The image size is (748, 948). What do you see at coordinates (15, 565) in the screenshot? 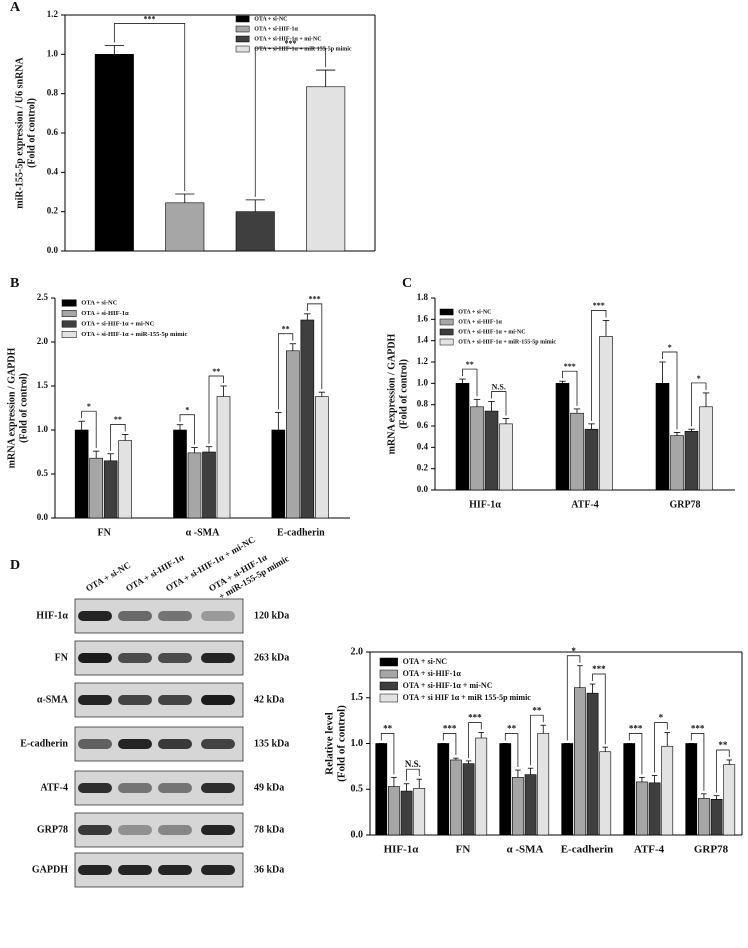
I see `panel-label: D` at bounding box center [15, 565].